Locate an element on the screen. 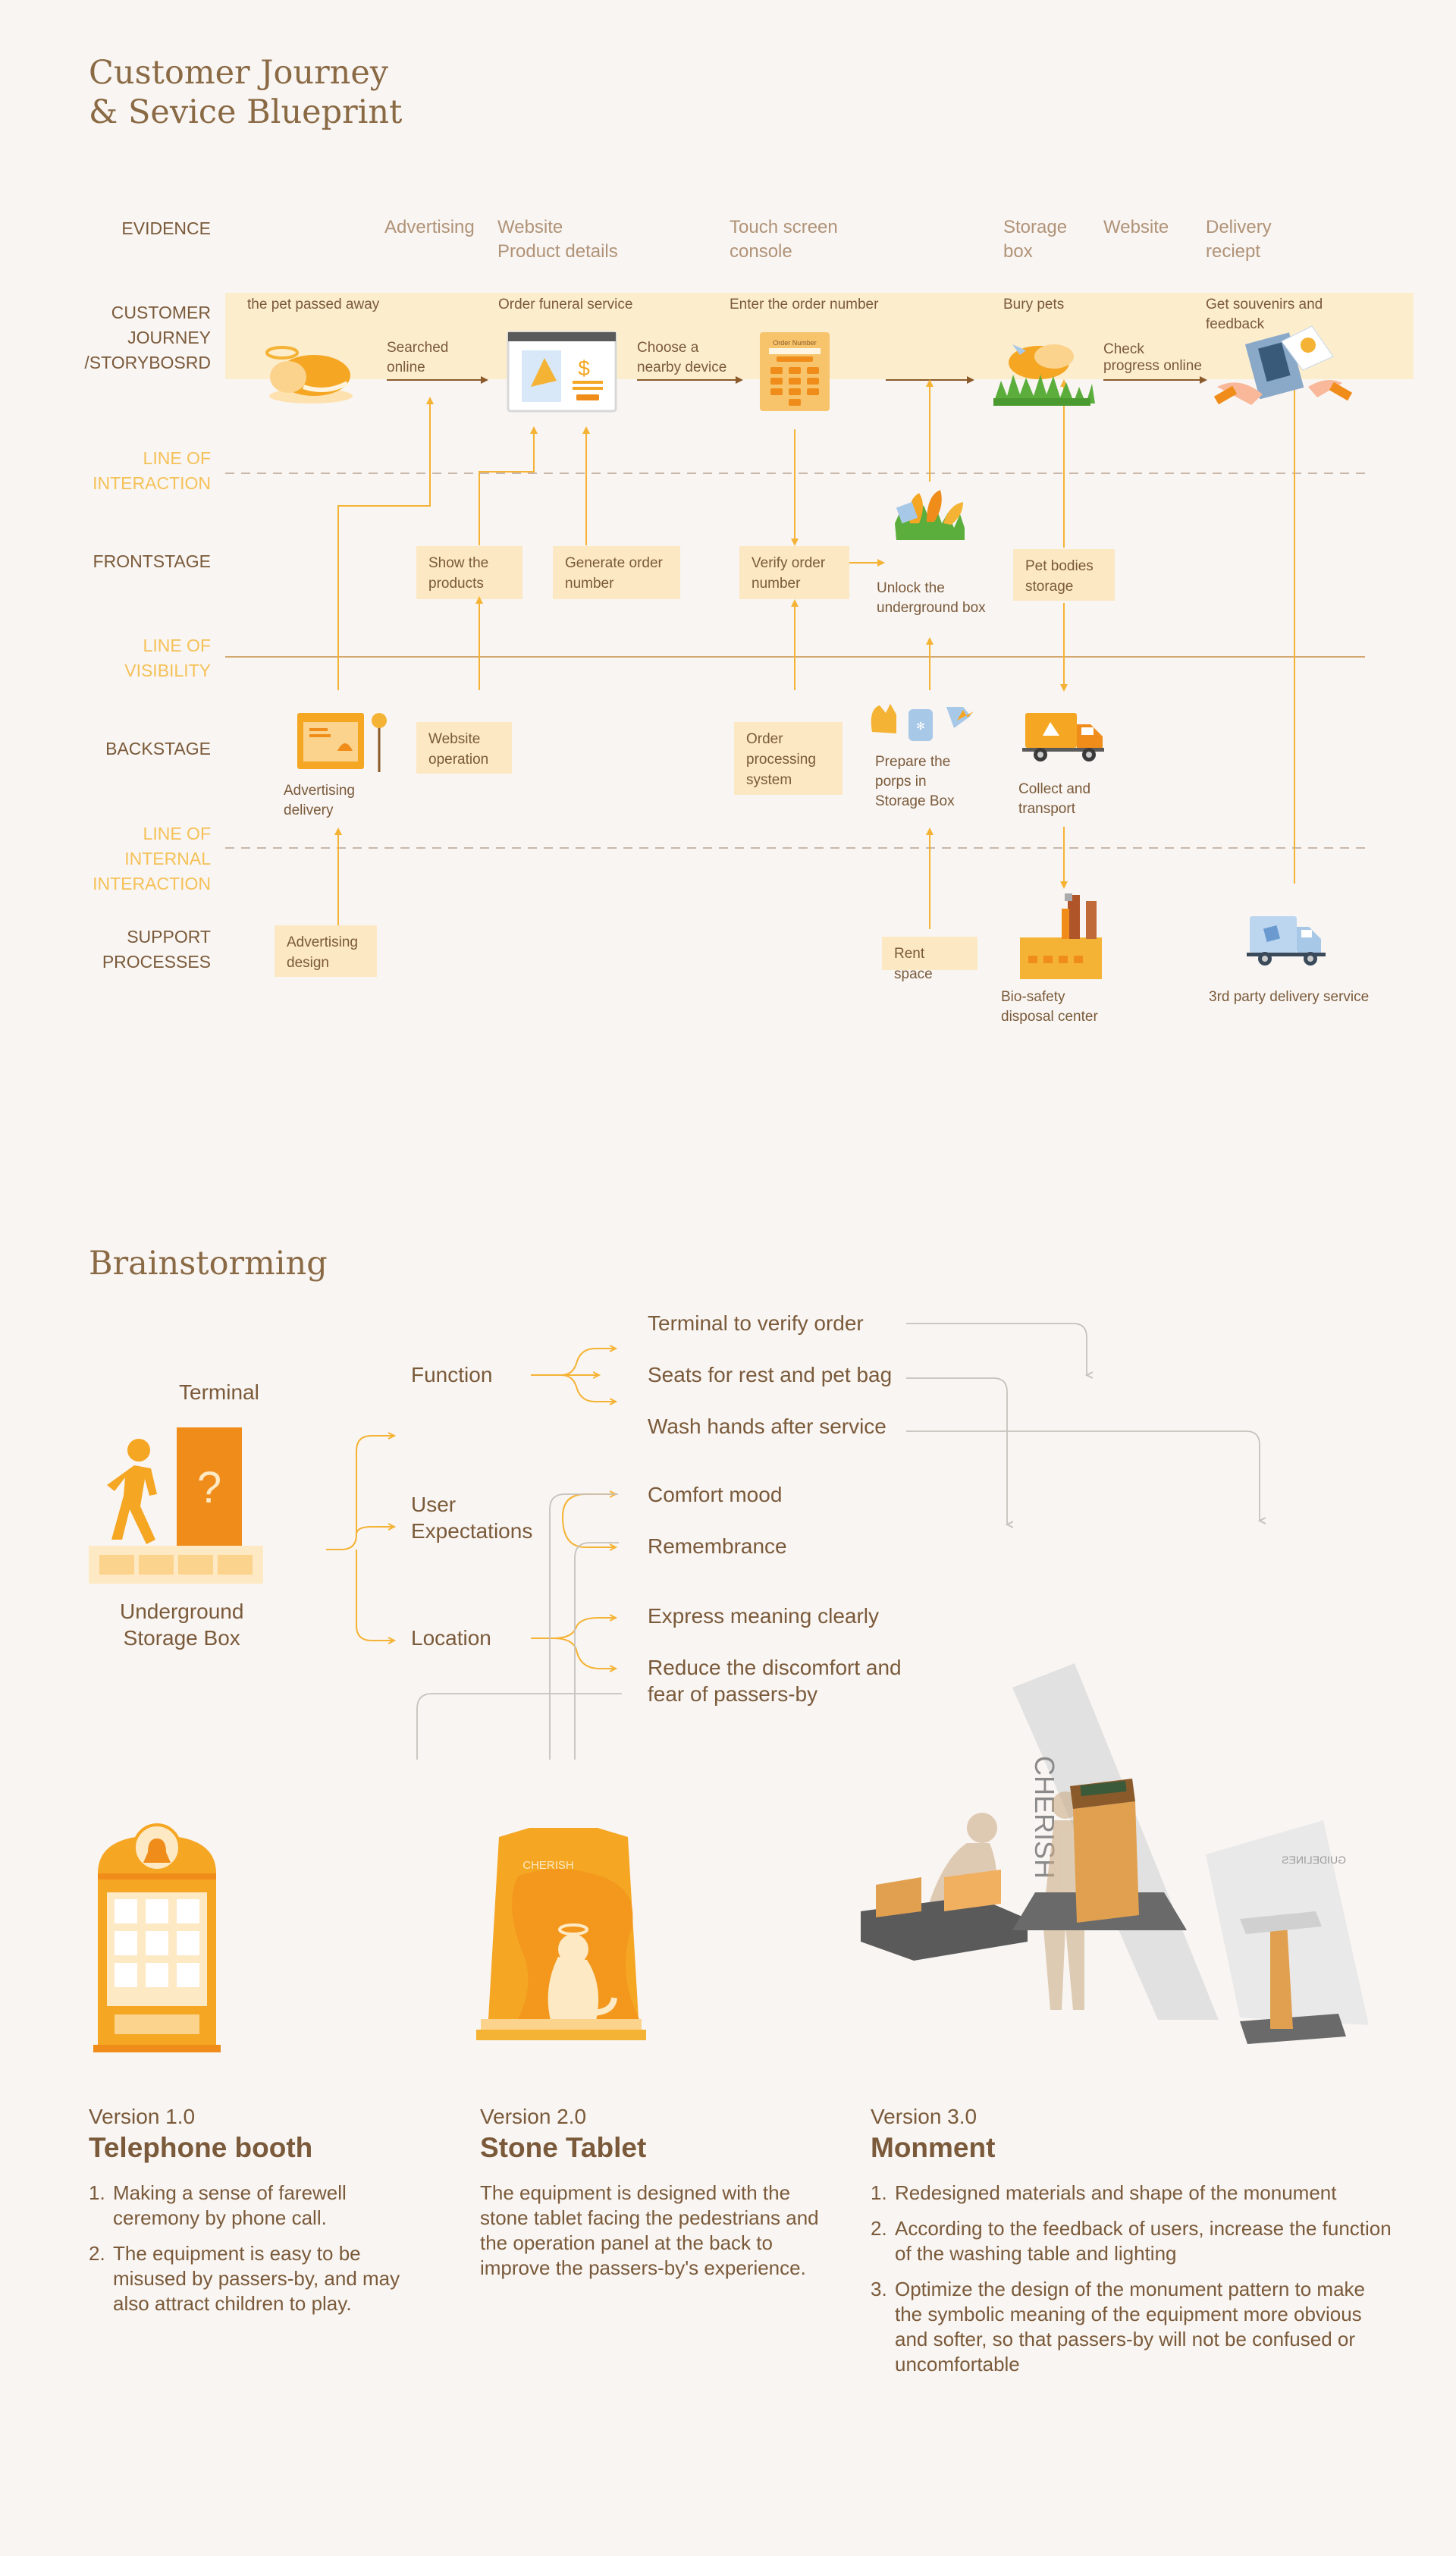 This screenshot has width=1456, height=2556. connector-ad-to-search is located at coordinates (385, 543).